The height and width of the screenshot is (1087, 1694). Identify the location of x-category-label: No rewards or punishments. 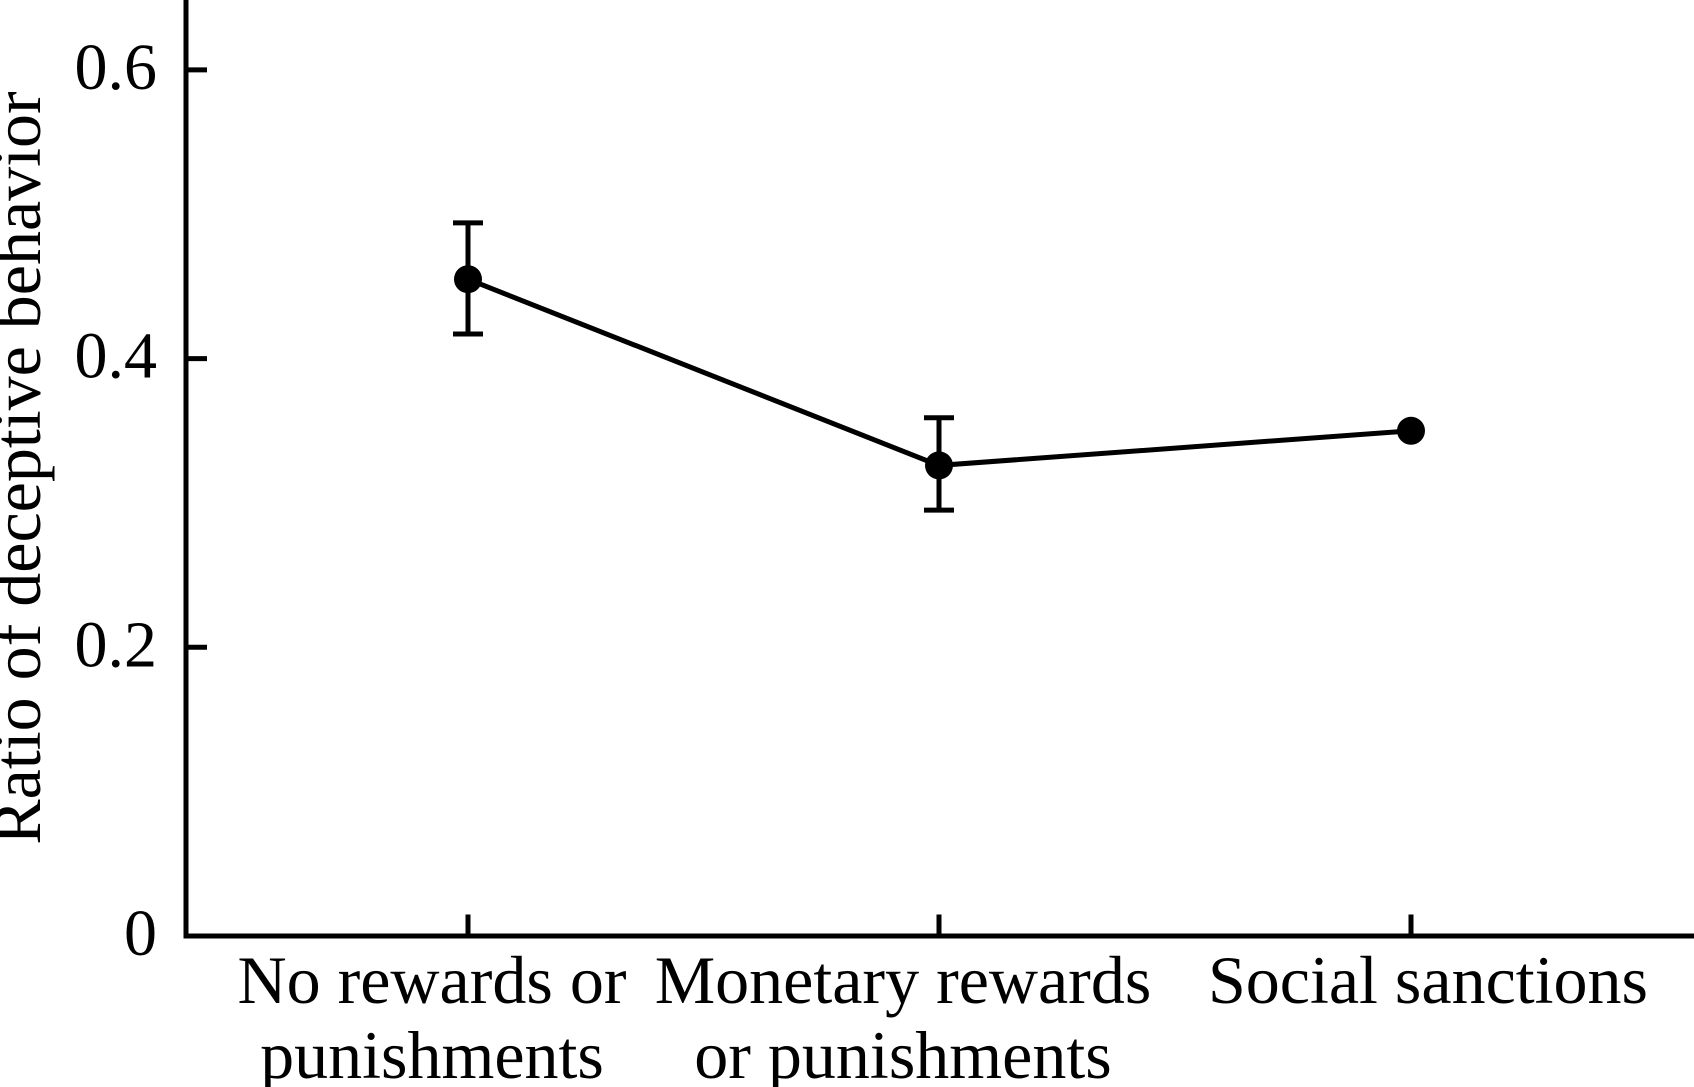
(432, 1014).